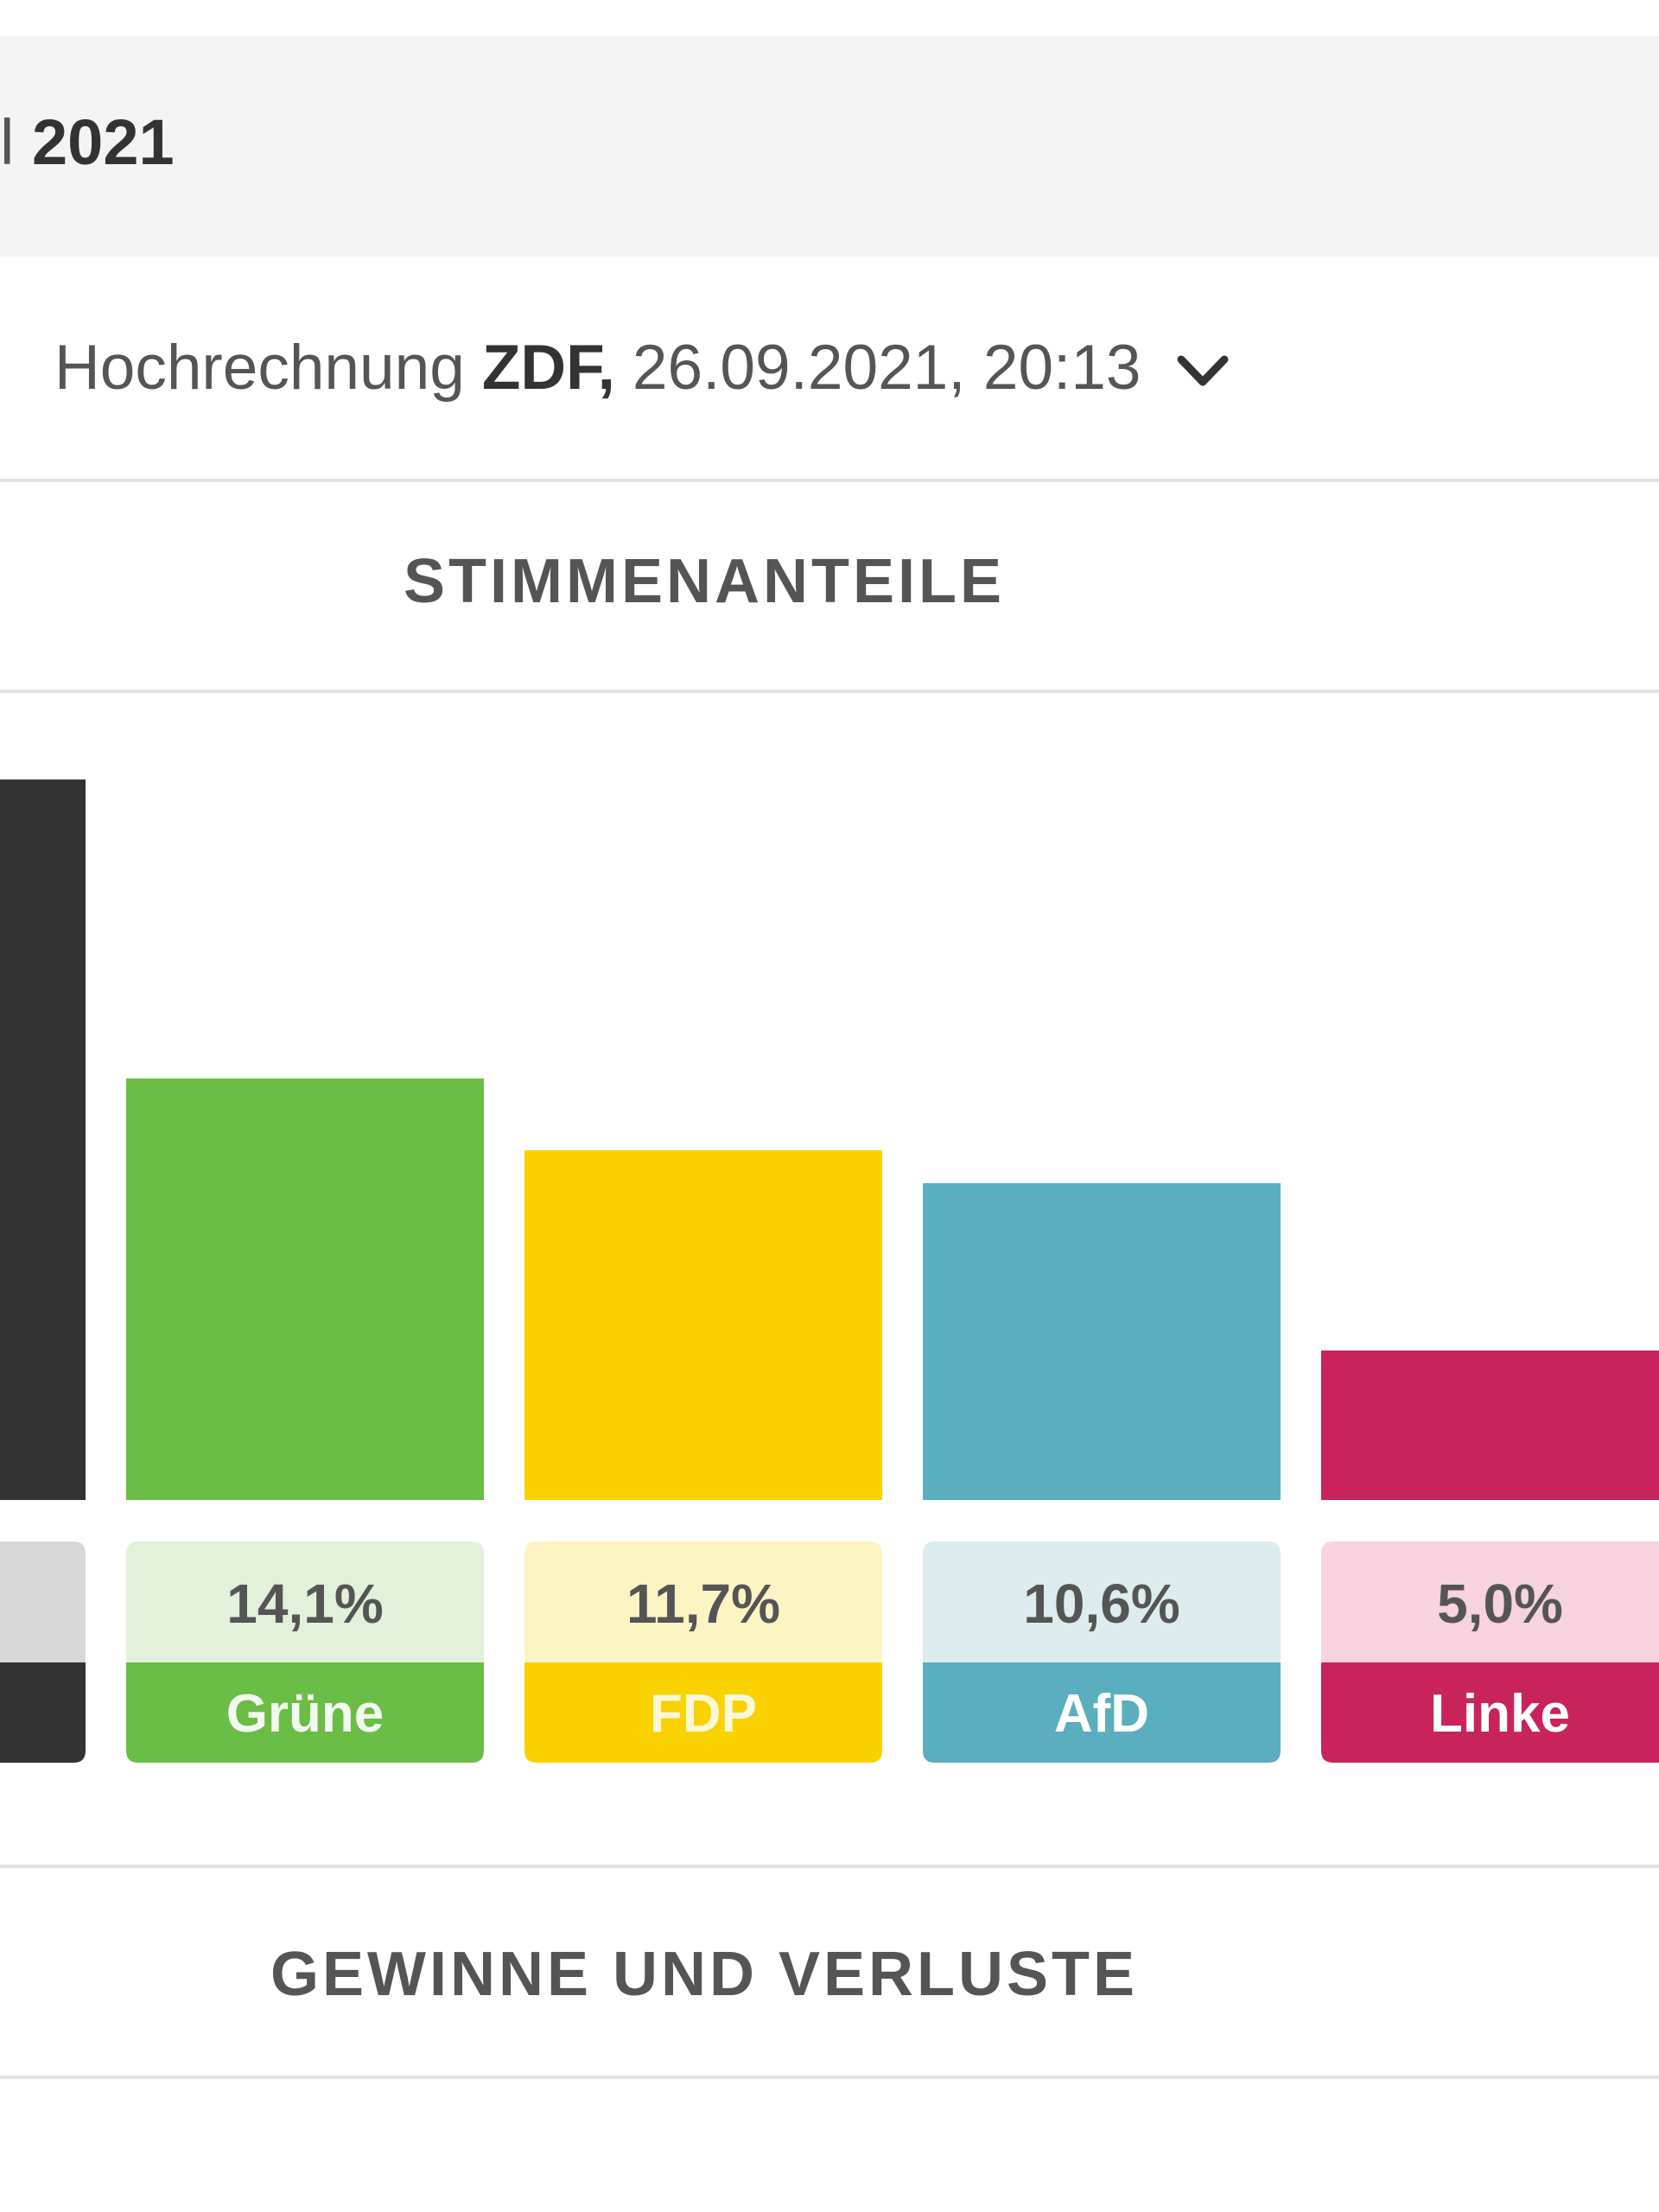 This screenshot has width=1659, height=2212. What do you see at coordinates (305, 1289) in the screenshot?
I see `bar-gruene` at bounding box center [305, 1289].